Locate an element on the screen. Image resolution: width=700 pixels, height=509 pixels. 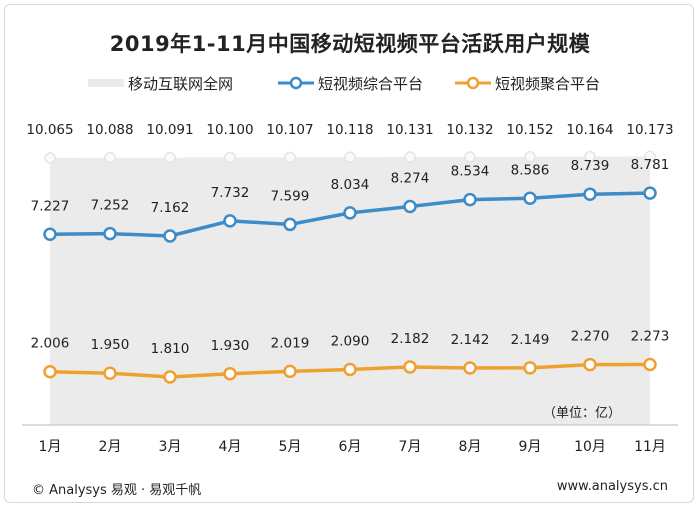
data-label-aggregate: 2.182 is located at coordinates (410, 339).